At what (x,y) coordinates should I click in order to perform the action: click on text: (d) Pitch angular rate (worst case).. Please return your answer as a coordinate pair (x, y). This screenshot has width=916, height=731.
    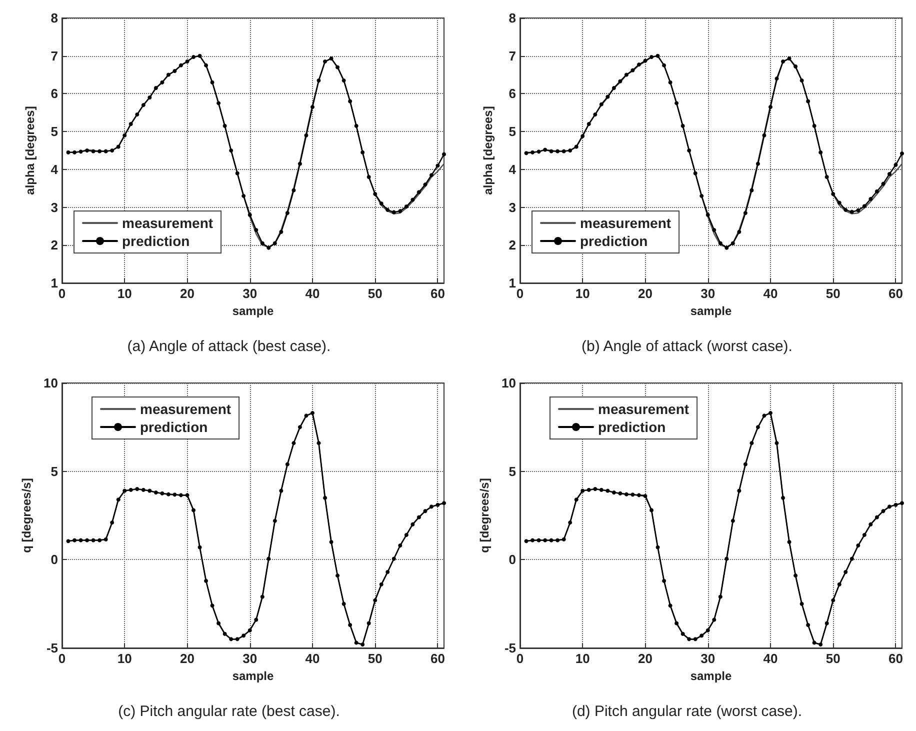
    Looking at the image, I should click on (687, 711).